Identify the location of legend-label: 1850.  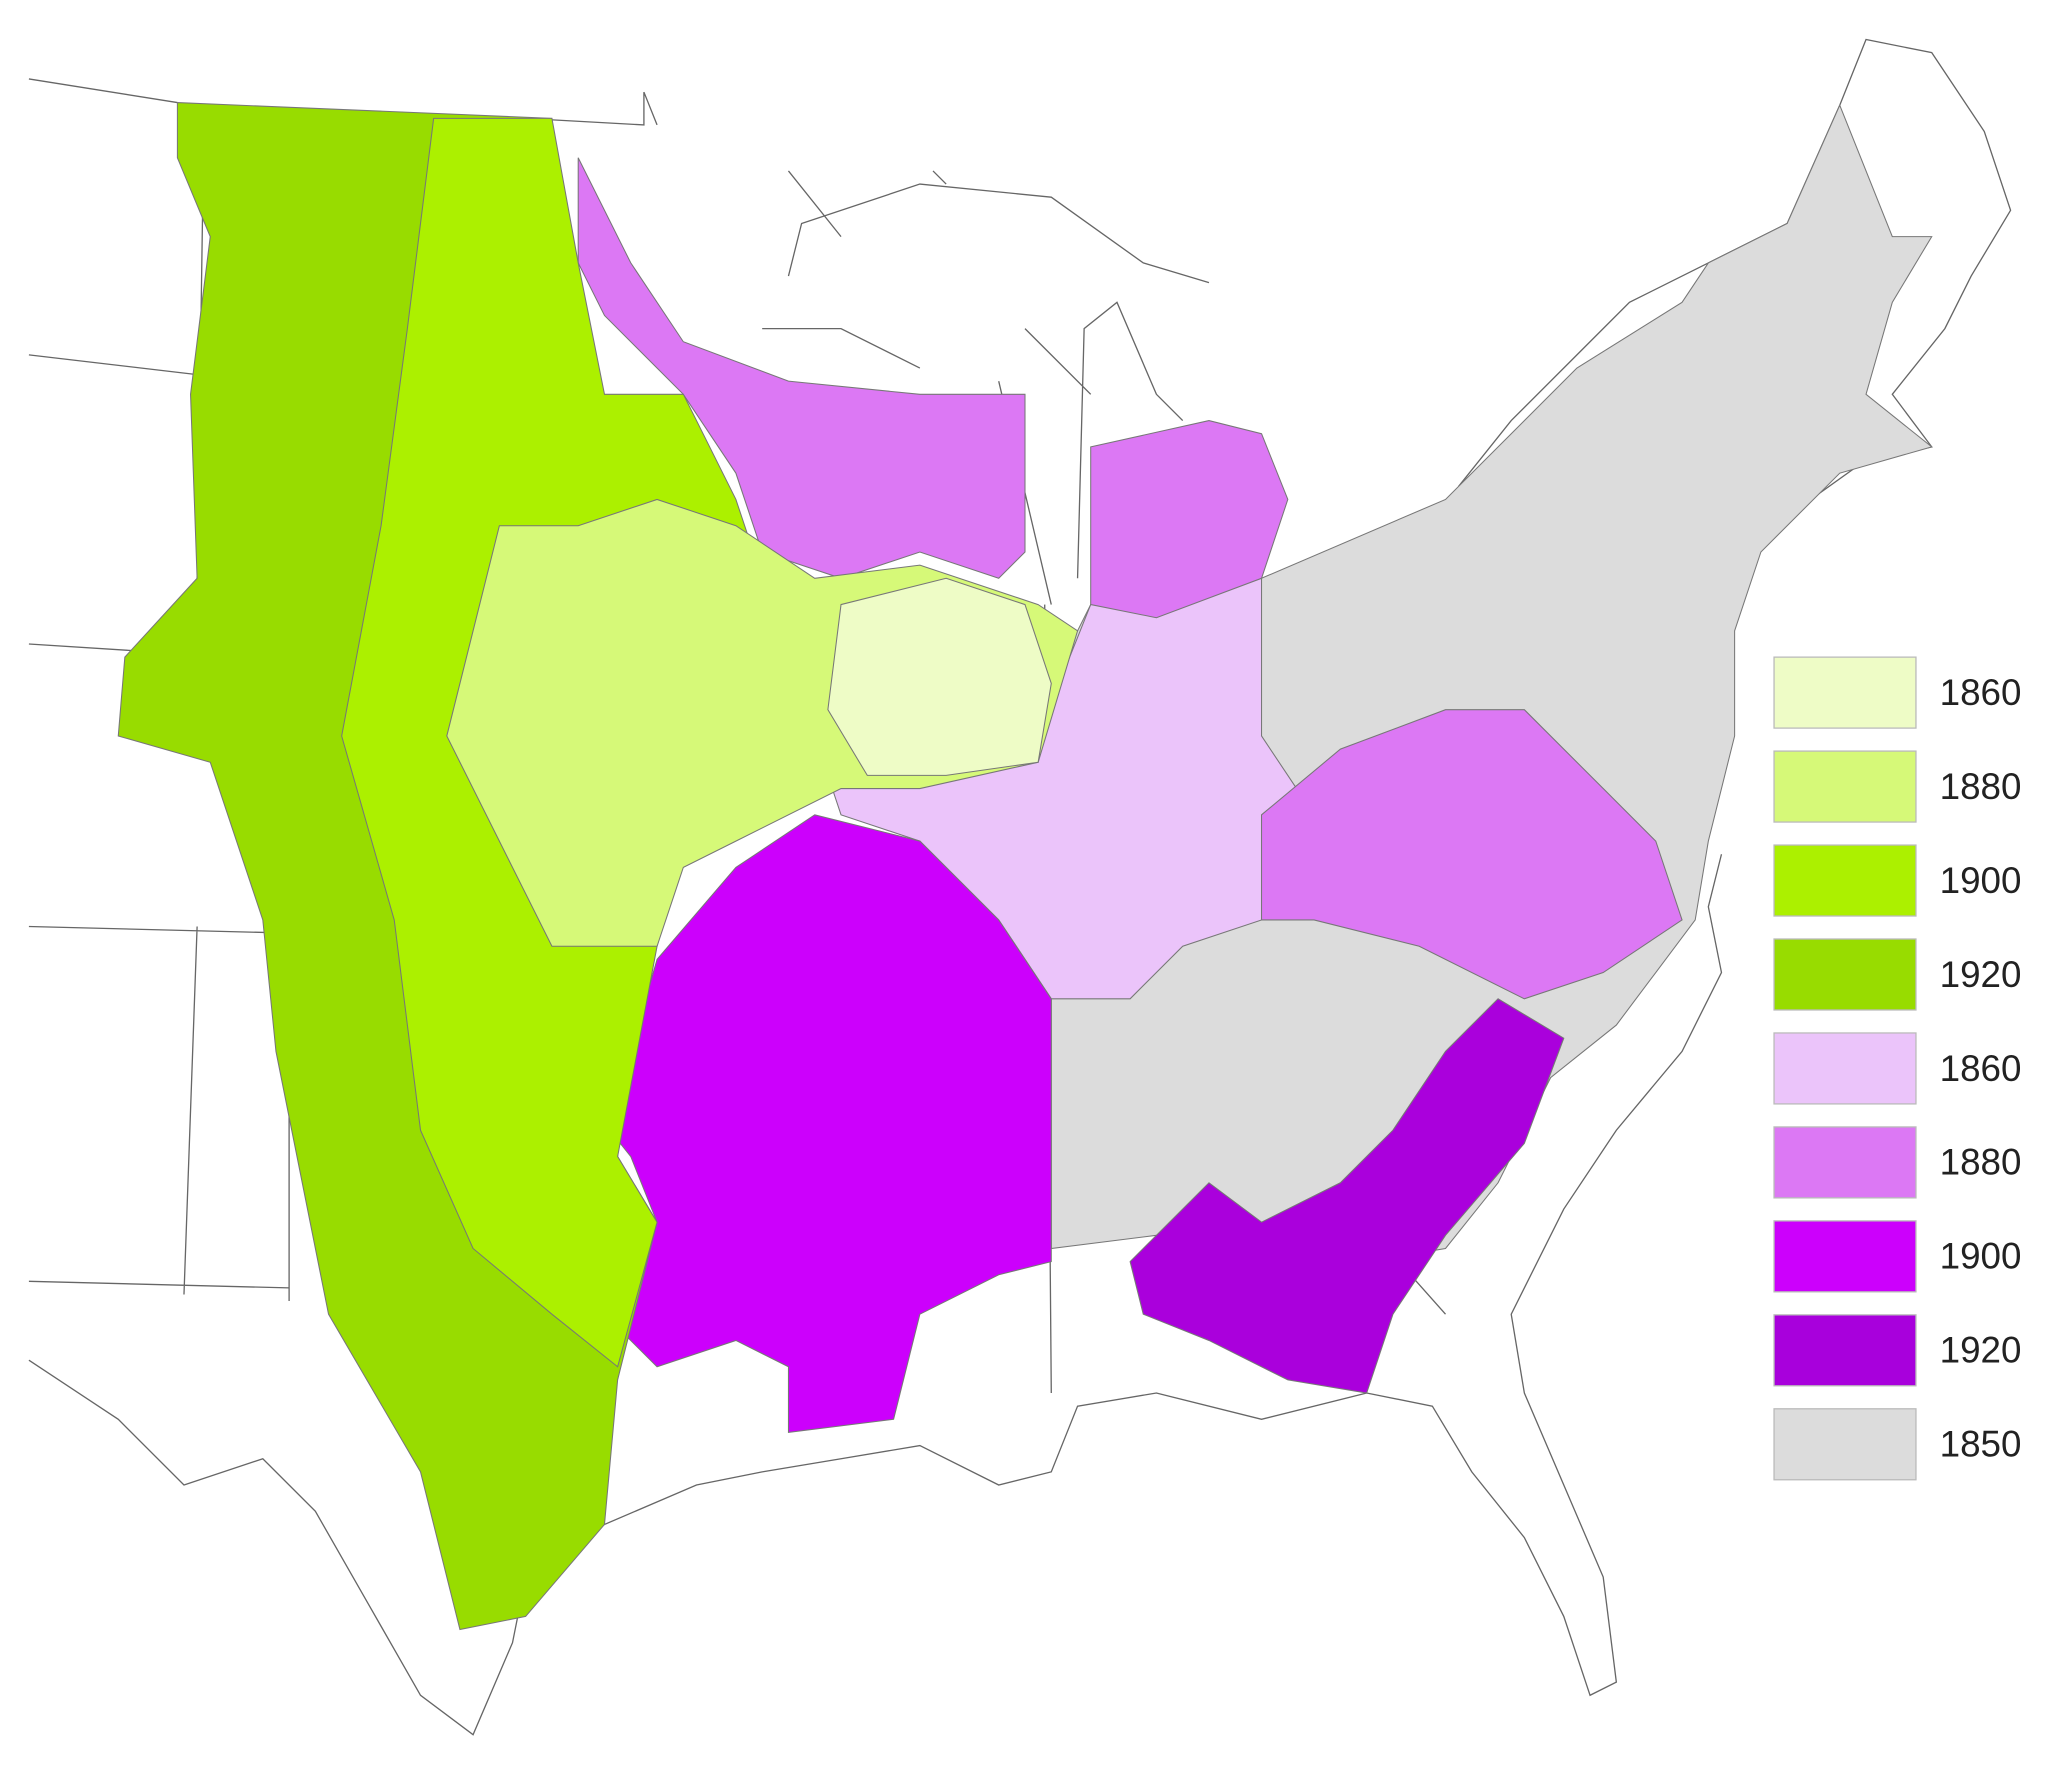
(1981, 1444).